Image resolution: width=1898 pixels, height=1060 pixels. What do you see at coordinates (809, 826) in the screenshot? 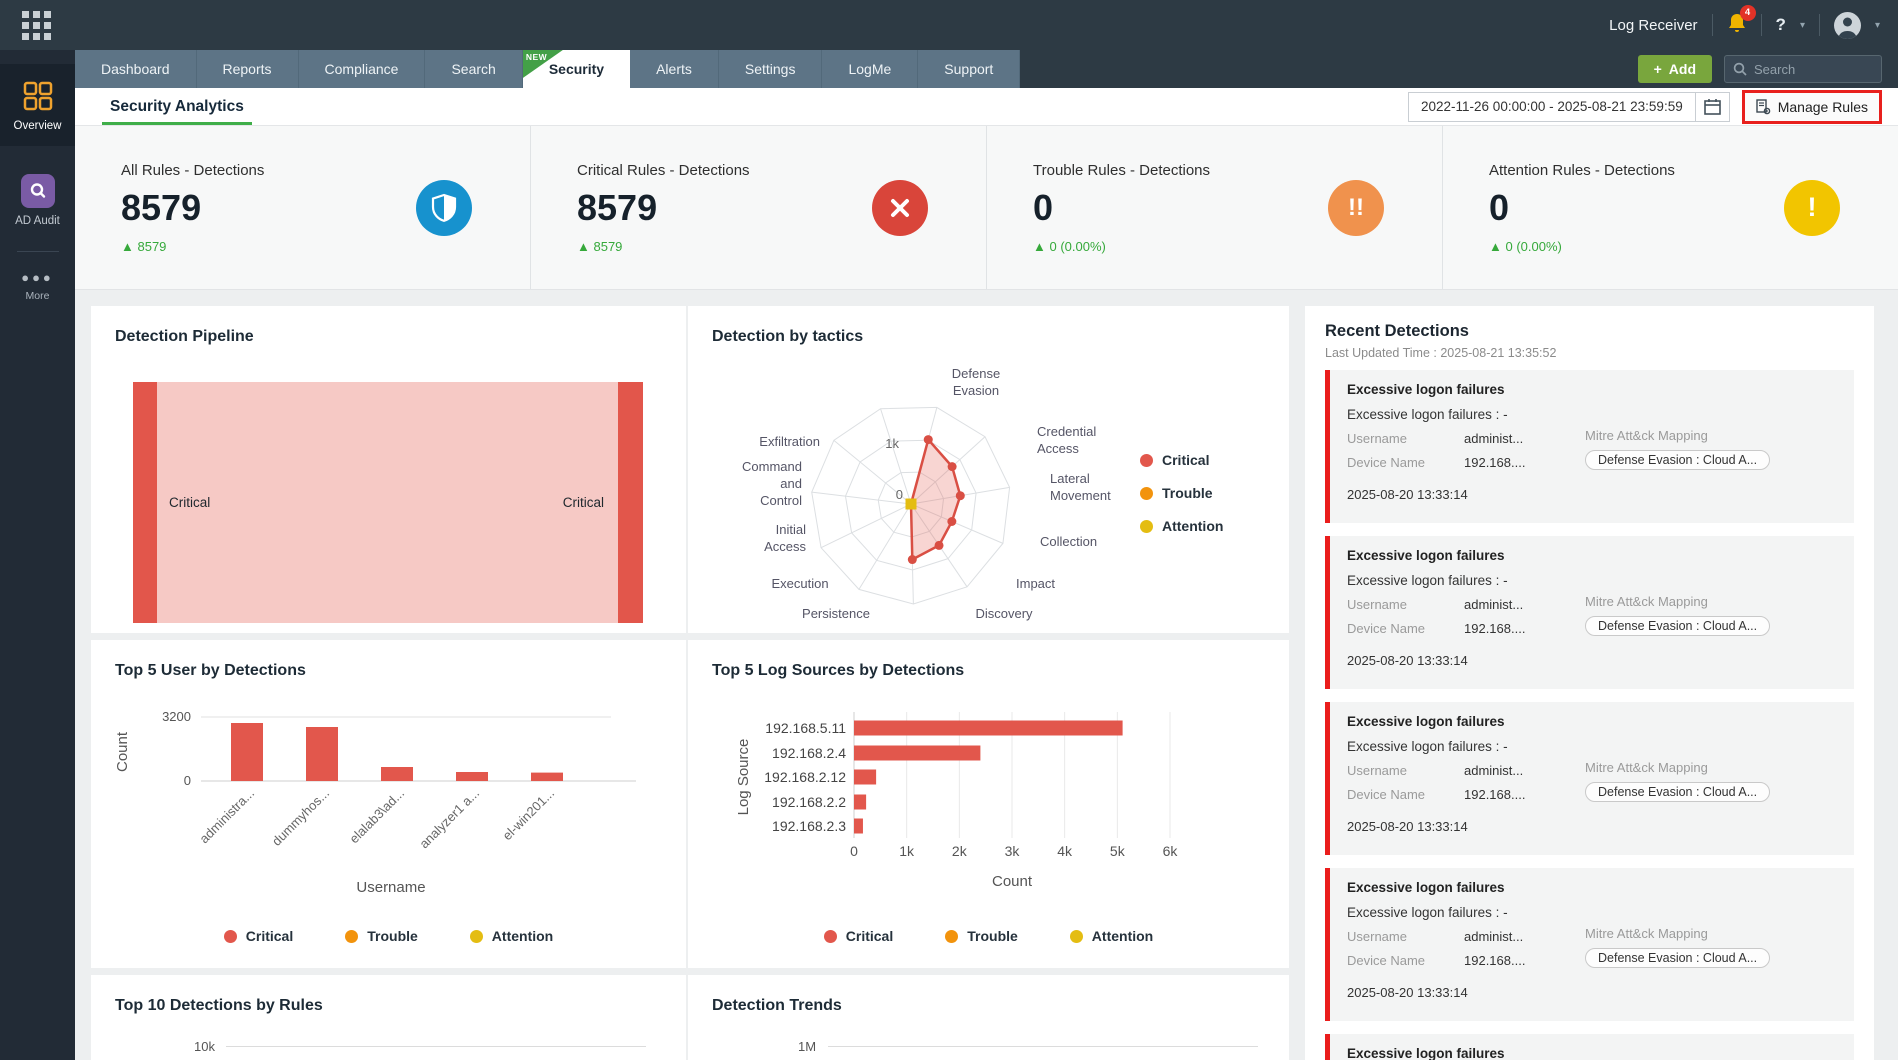
I see `y-tick-label: 192.168.2.3` at bounding box center [809, 826].